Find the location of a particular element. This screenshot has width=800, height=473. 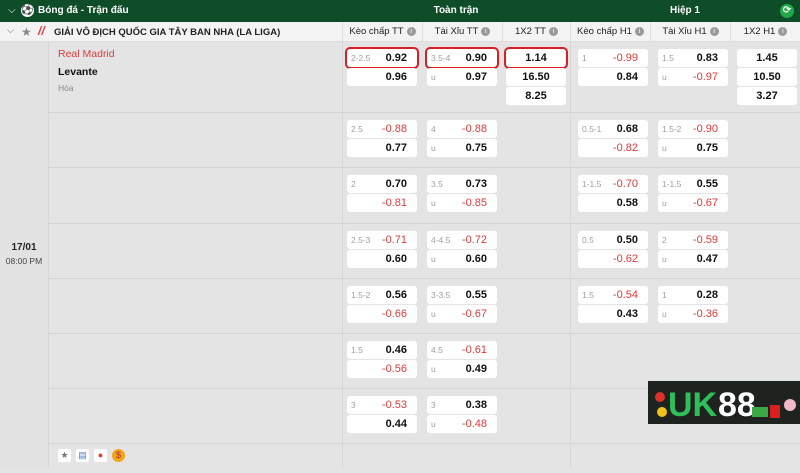

odds-cell-kct: 1.5 0.46 is located at coordinates (382, 350).